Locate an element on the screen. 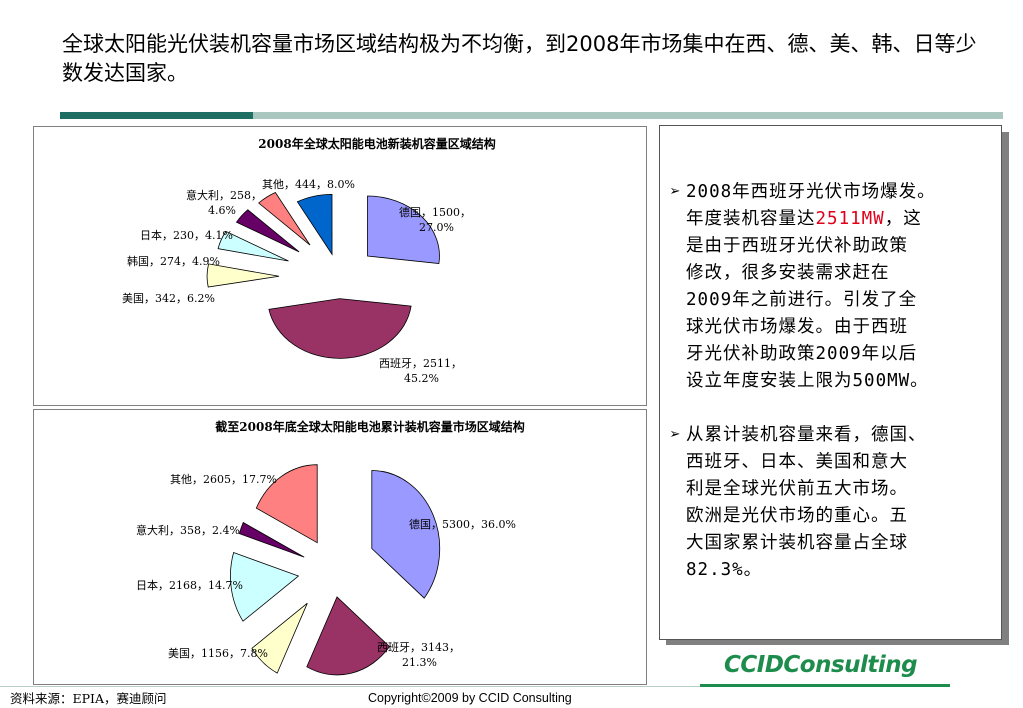 This screenshot has width=1023, height=708. note-line: 是由于西班牙光伏补助政策 is located at coordinates (797, 246).